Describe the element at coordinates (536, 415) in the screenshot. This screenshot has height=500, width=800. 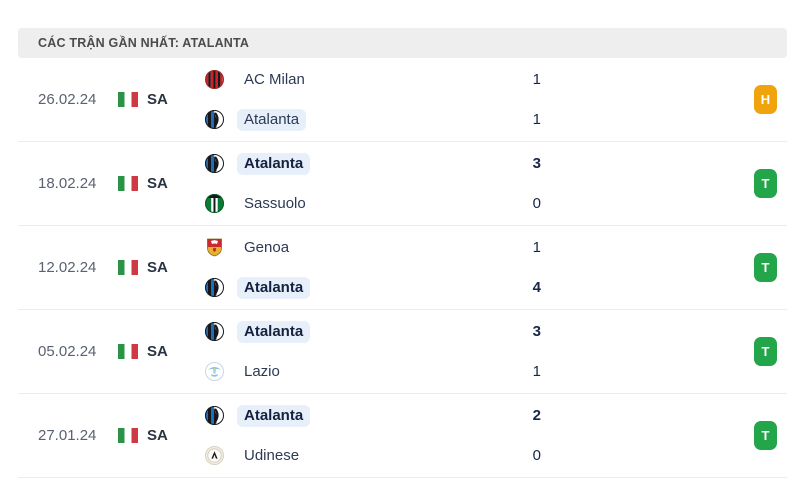
I see `home-score: 2` at that location.